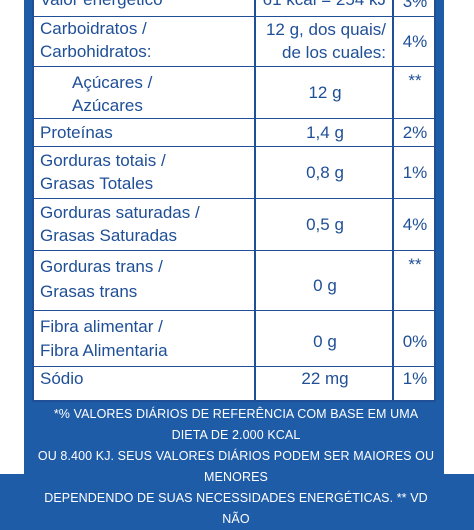 This screenshot has height=530, width=474. I want to click on nutrient-amount: 0,5 g, so click(325, 224).